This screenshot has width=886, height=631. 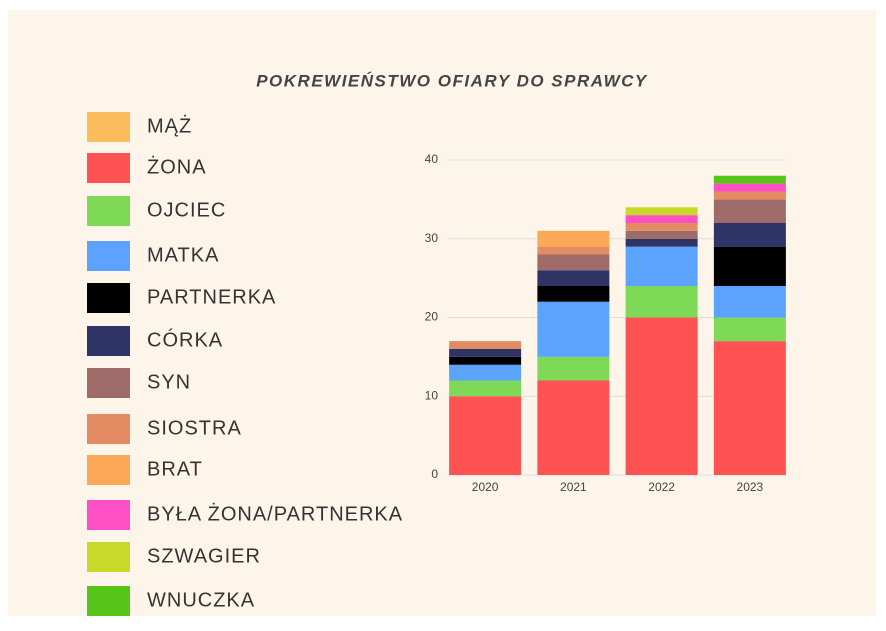 What do you see at coordinates (750, 487) in the screenshot?
I see `x-tick-label: 2023` at bounding box center [750, 487].